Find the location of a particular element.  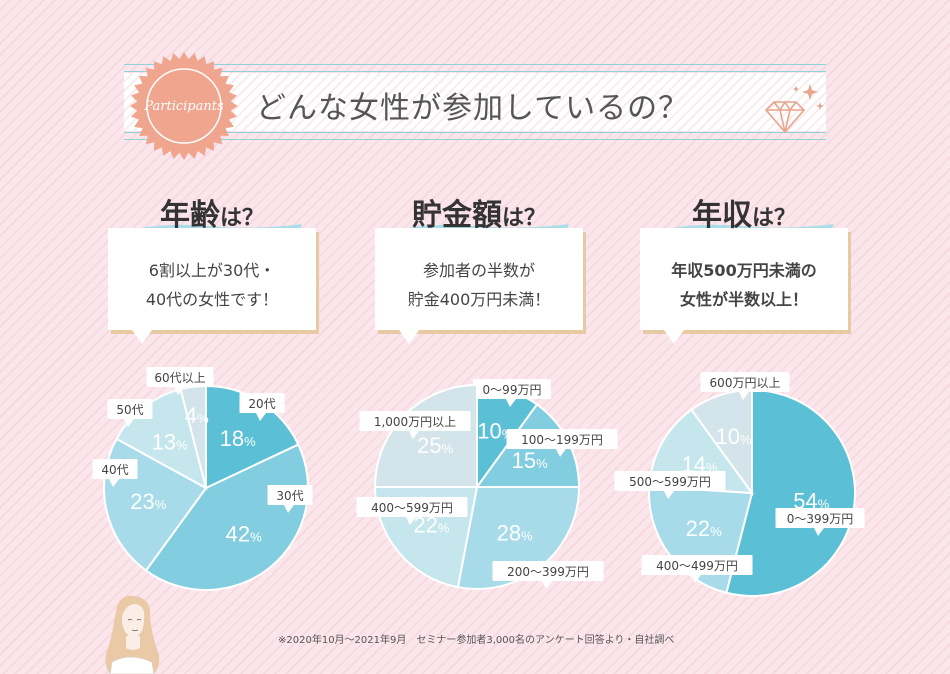

callout-line: 6割以上が30代・ is located at coordinates (212, 270).